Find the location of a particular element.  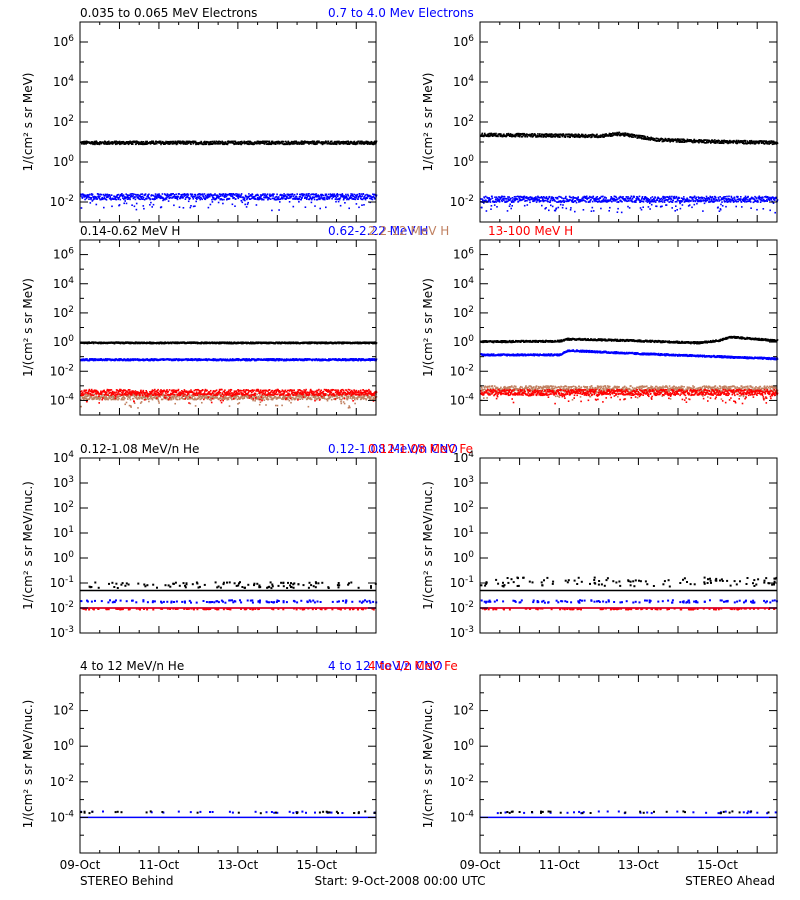

data-points is located at coordinates (229, 176).